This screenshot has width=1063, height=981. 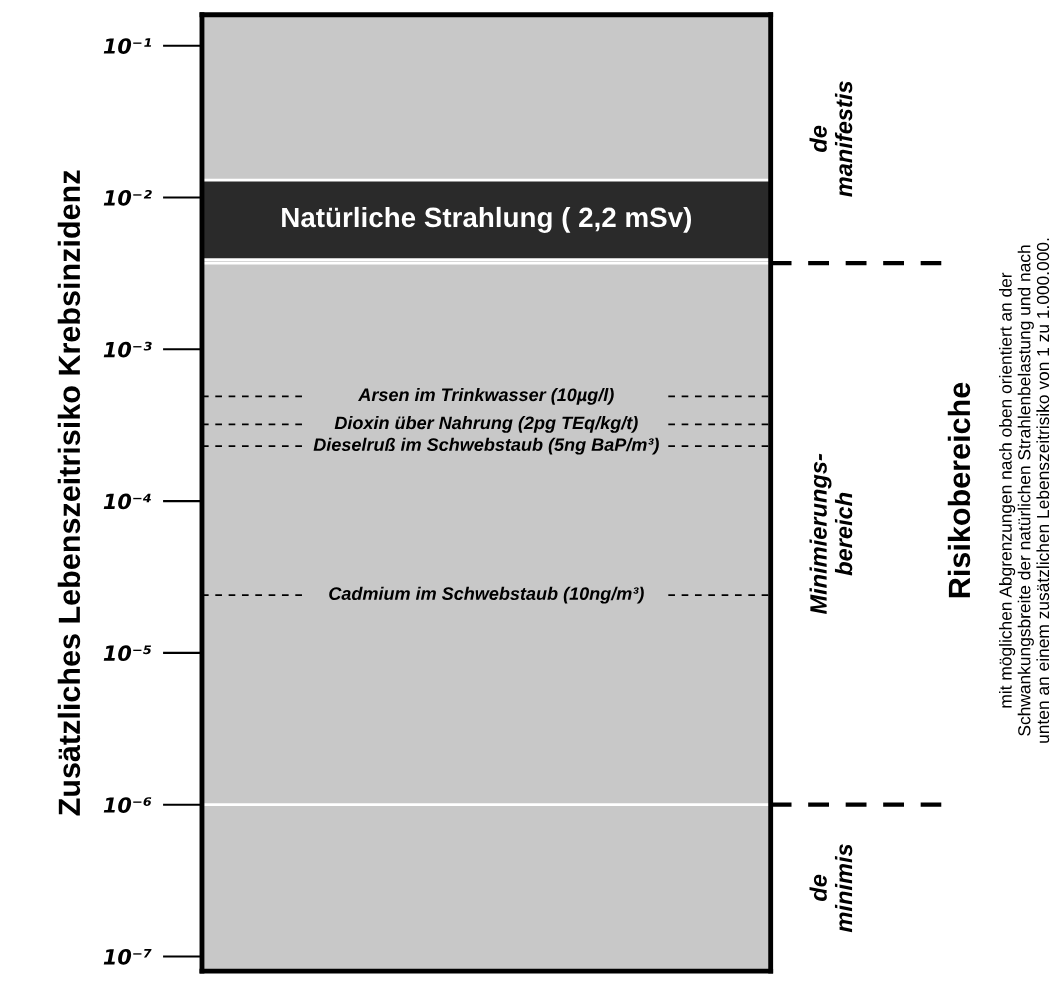 I want to click on y-tick-label: 10⁻², so click(x=127, y=197).